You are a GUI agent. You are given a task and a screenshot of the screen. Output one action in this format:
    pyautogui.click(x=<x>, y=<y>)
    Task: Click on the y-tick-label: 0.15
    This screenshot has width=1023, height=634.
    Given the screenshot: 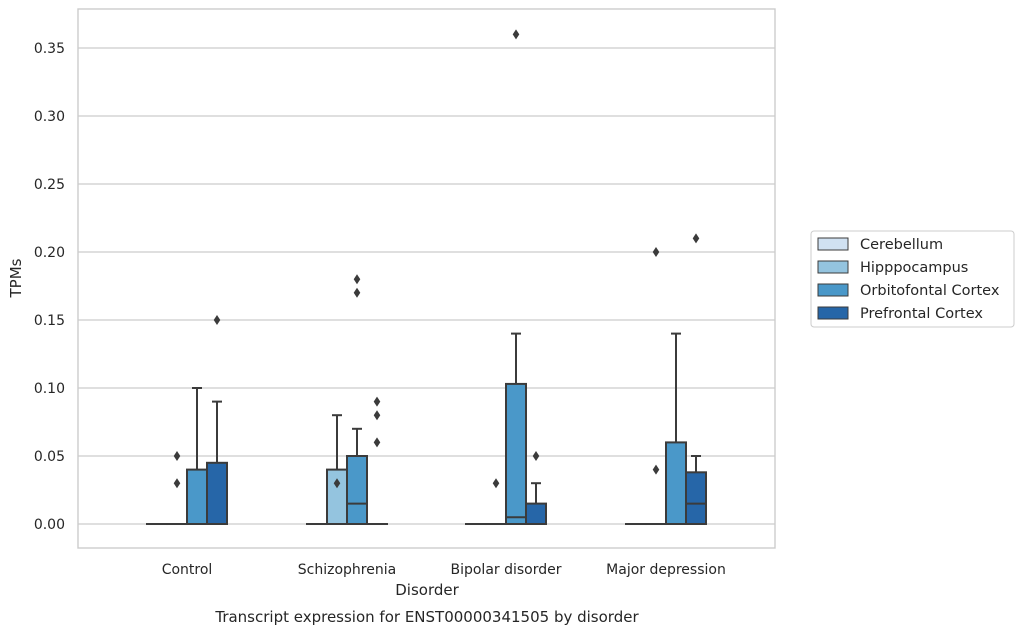 What is the action you would take?
    pyautogui.click(x=49, y=321)
    